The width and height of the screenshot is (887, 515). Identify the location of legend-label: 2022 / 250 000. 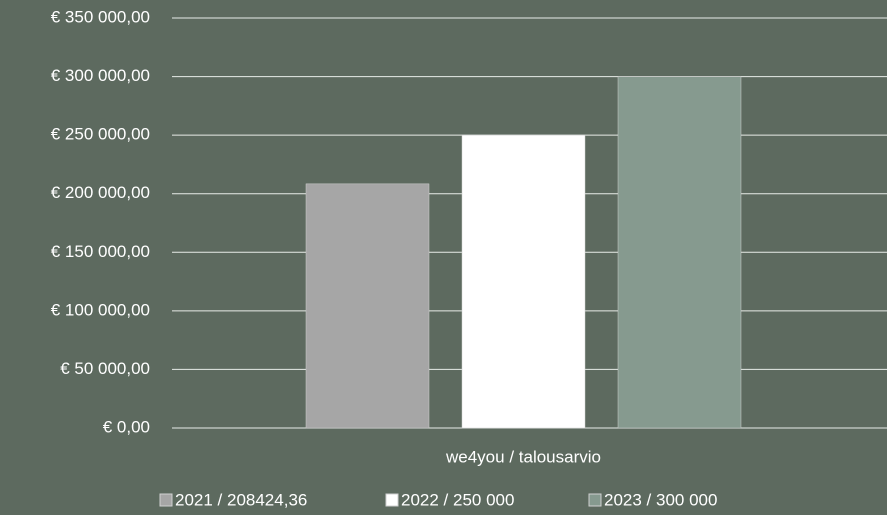
(457, 499).